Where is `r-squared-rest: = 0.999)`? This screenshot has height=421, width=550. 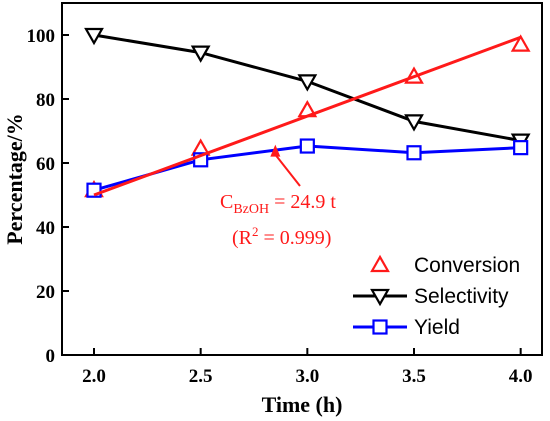 r-squared-rest: = 0.999) is located at coordinates (295, 238).